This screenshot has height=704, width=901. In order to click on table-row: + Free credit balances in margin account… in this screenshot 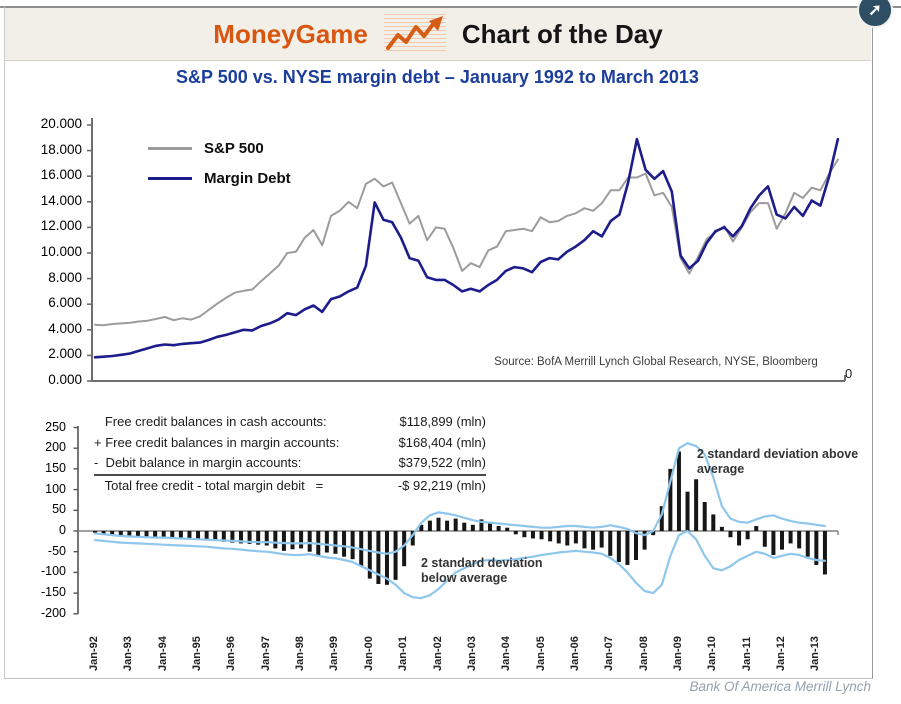, I will do `click(290, 443)`.